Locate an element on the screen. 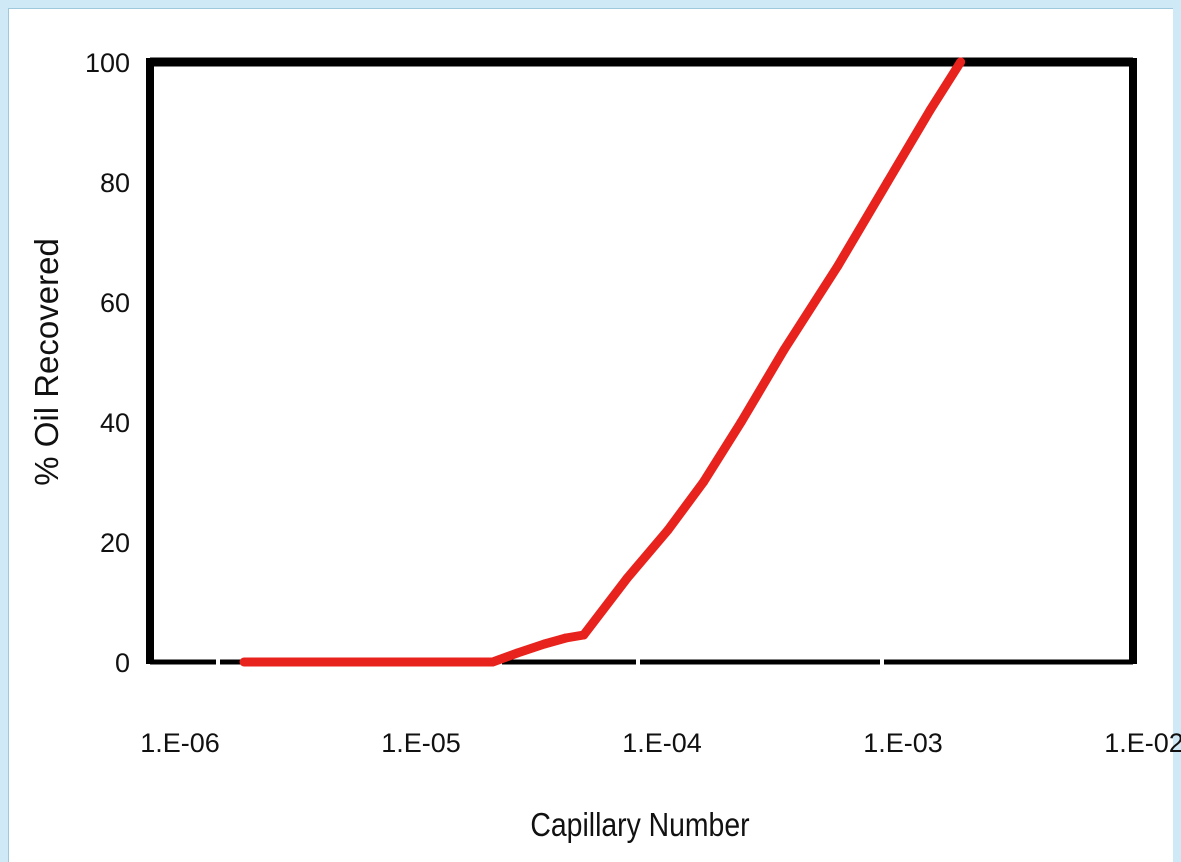 The height and width of the screenshot is (862, 1181). x-tick-label: 1.E-04 is located at coordinates (662, 743).